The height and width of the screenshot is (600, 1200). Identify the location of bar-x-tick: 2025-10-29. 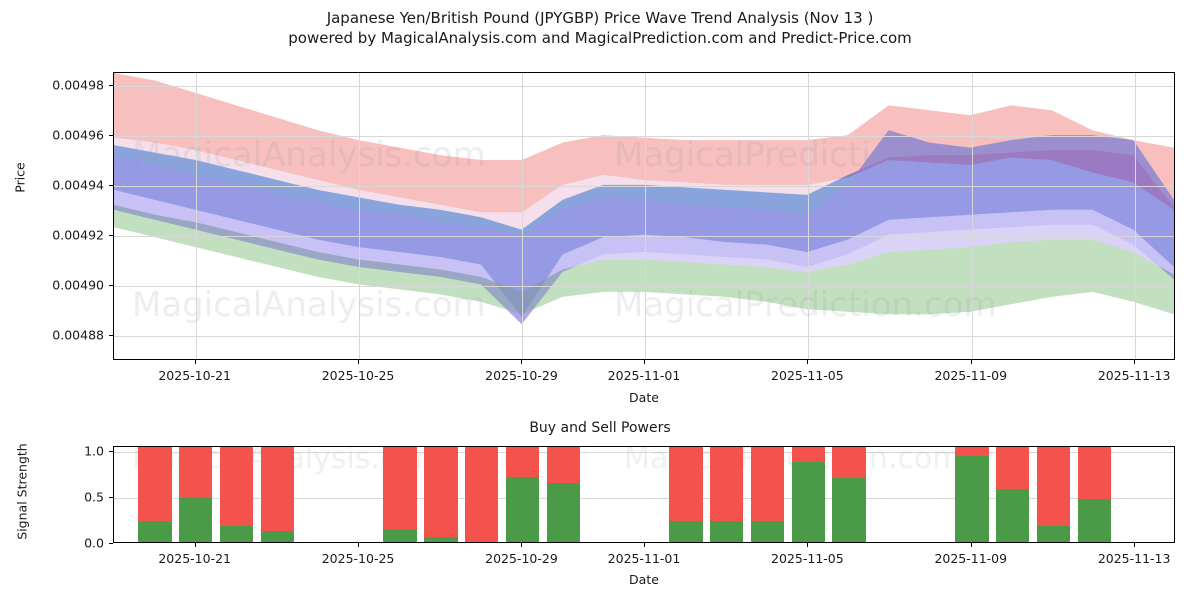
(521, 558).